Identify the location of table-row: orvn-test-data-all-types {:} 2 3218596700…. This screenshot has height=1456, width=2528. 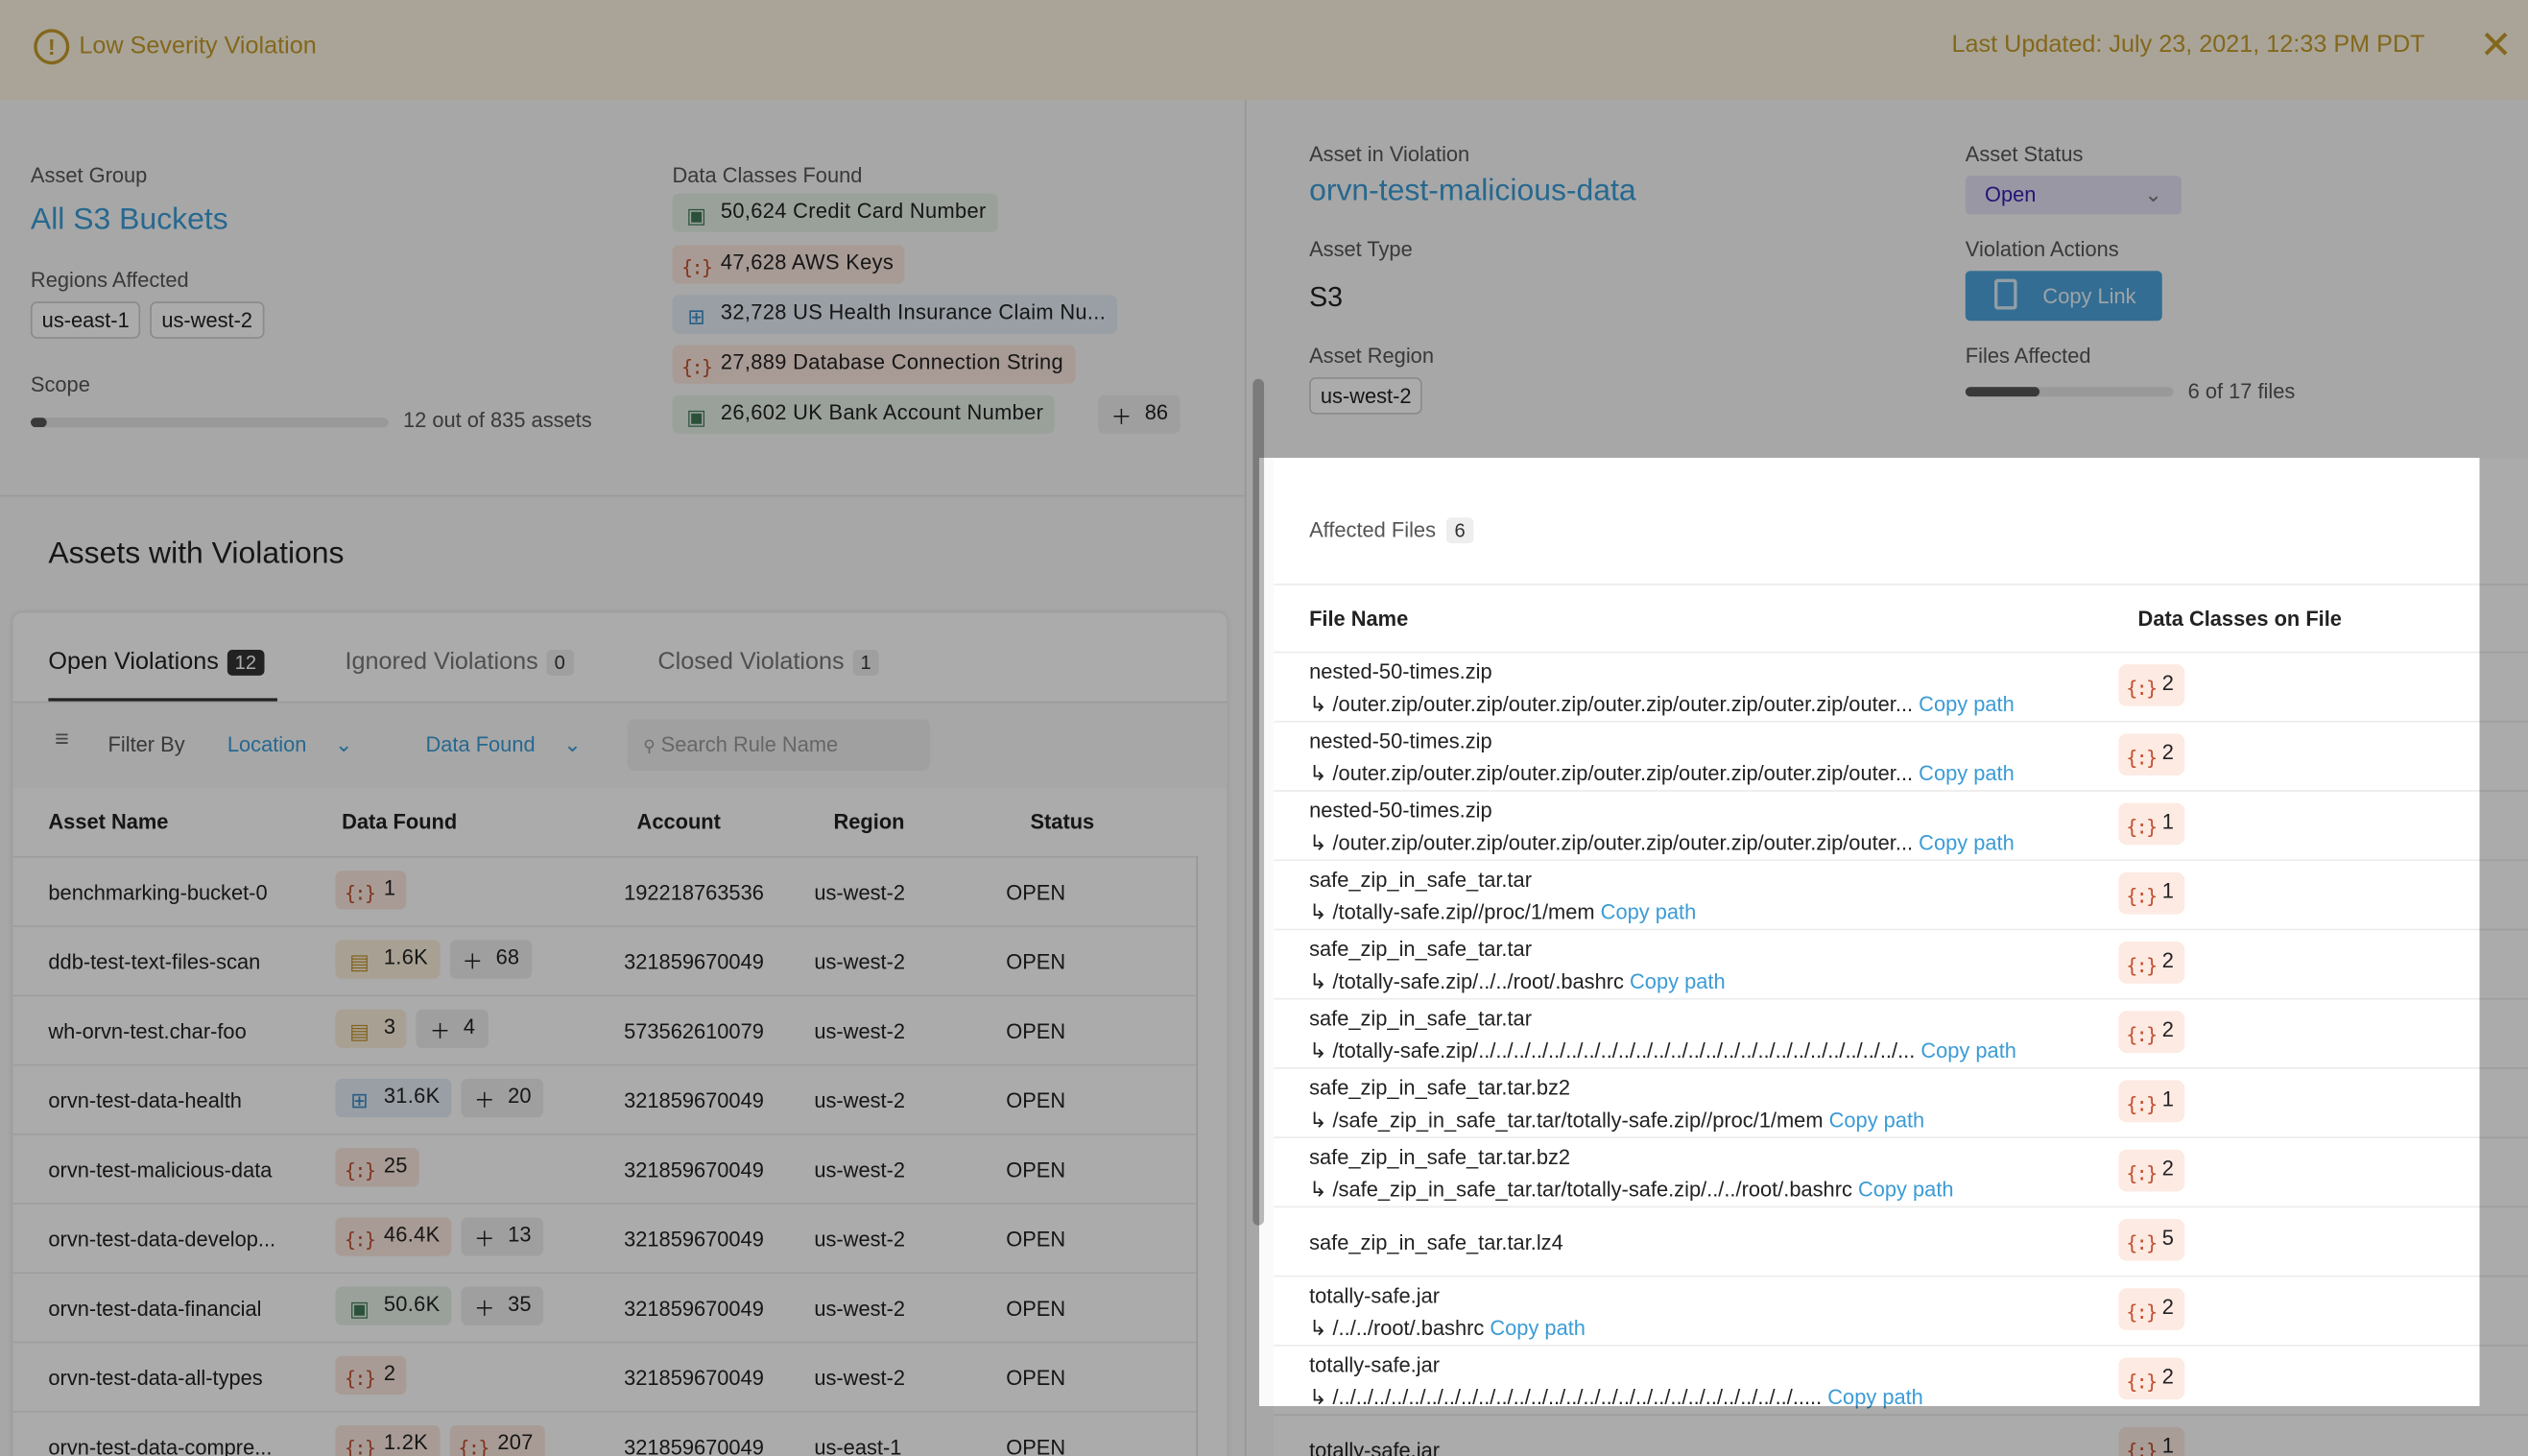
(605, 1376).